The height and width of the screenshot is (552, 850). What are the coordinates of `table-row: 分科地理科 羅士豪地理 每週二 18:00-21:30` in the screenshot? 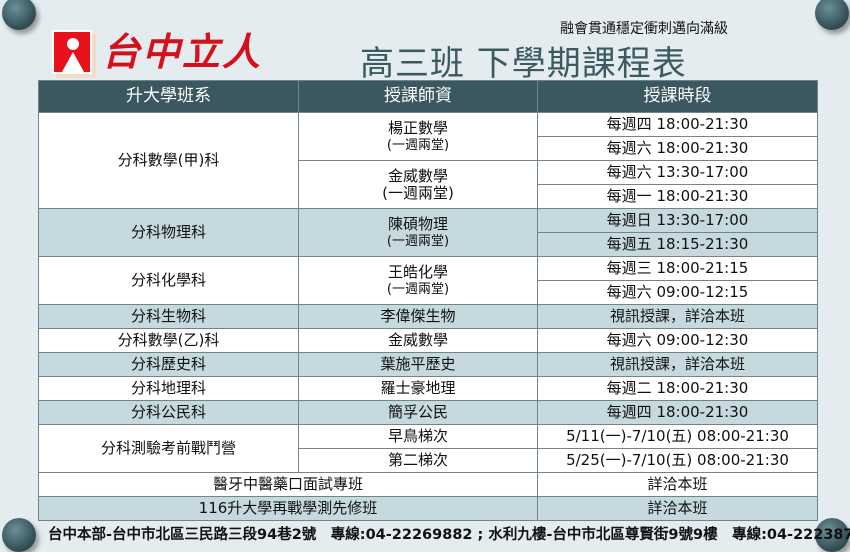 It's located at (428, 388).